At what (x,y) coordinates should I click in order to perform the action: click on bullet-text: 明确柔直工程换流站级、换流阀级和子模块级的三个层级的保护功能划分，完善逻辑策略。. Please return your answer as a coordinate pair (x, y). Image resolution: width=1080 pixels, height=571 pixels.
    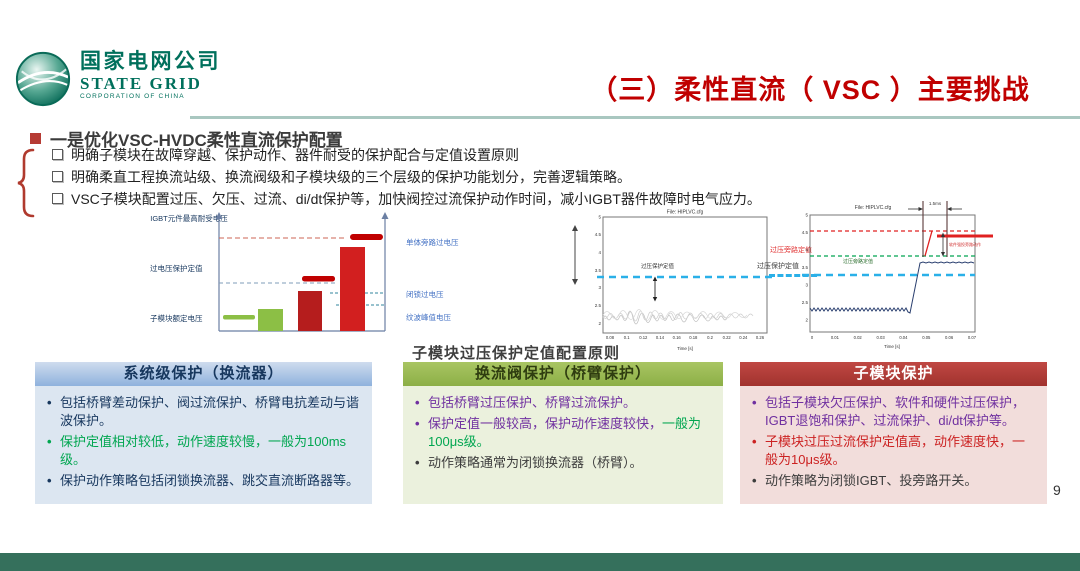
    Looking at the image, I should click on (351, 177).